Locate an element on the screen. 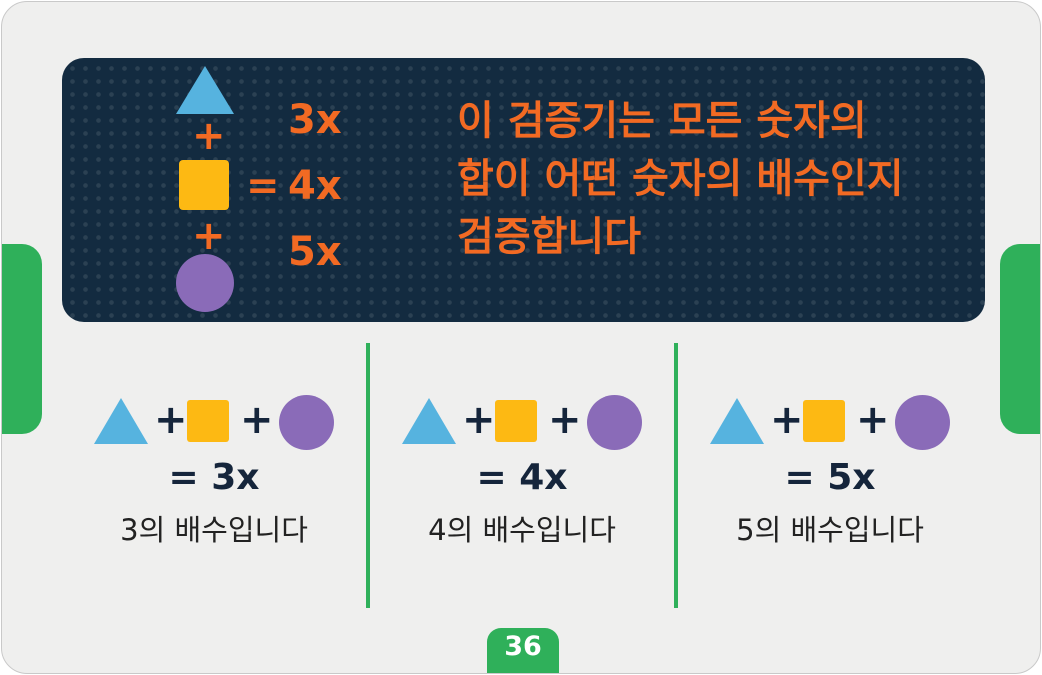 The width and height of the screenshot is (1042, 675). equation-result: = 3x is located at coordinates (214, 477).